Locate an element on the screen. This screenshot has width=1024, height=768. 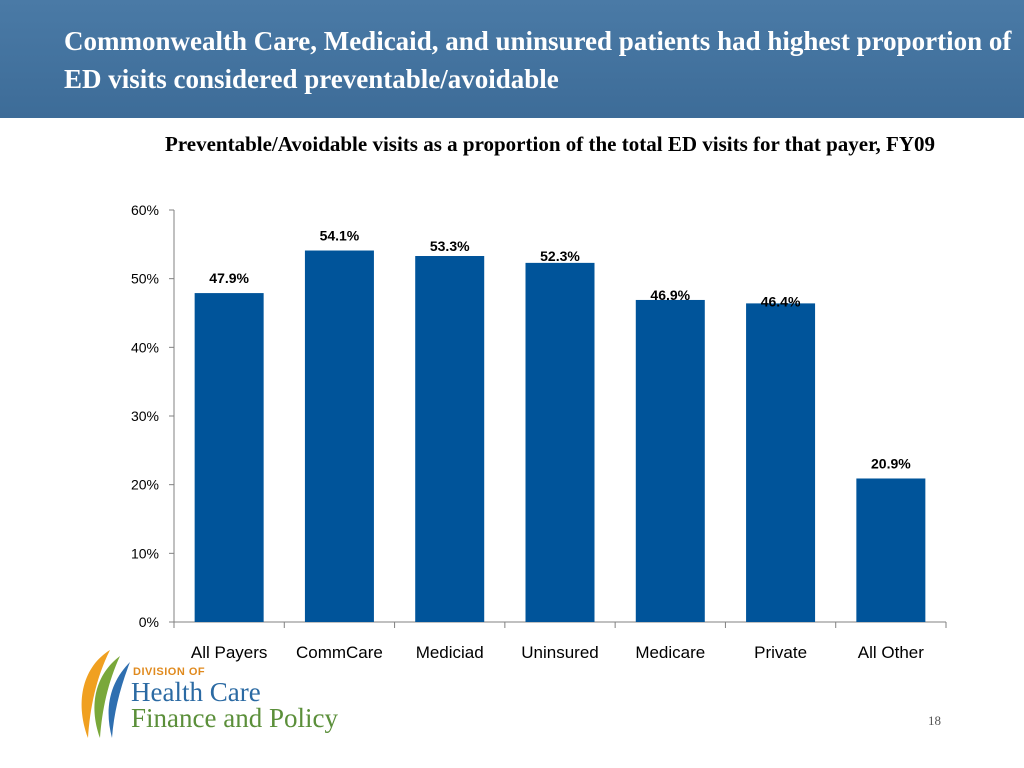
x-category-label: All Payers is located at coordinates (229, 652).